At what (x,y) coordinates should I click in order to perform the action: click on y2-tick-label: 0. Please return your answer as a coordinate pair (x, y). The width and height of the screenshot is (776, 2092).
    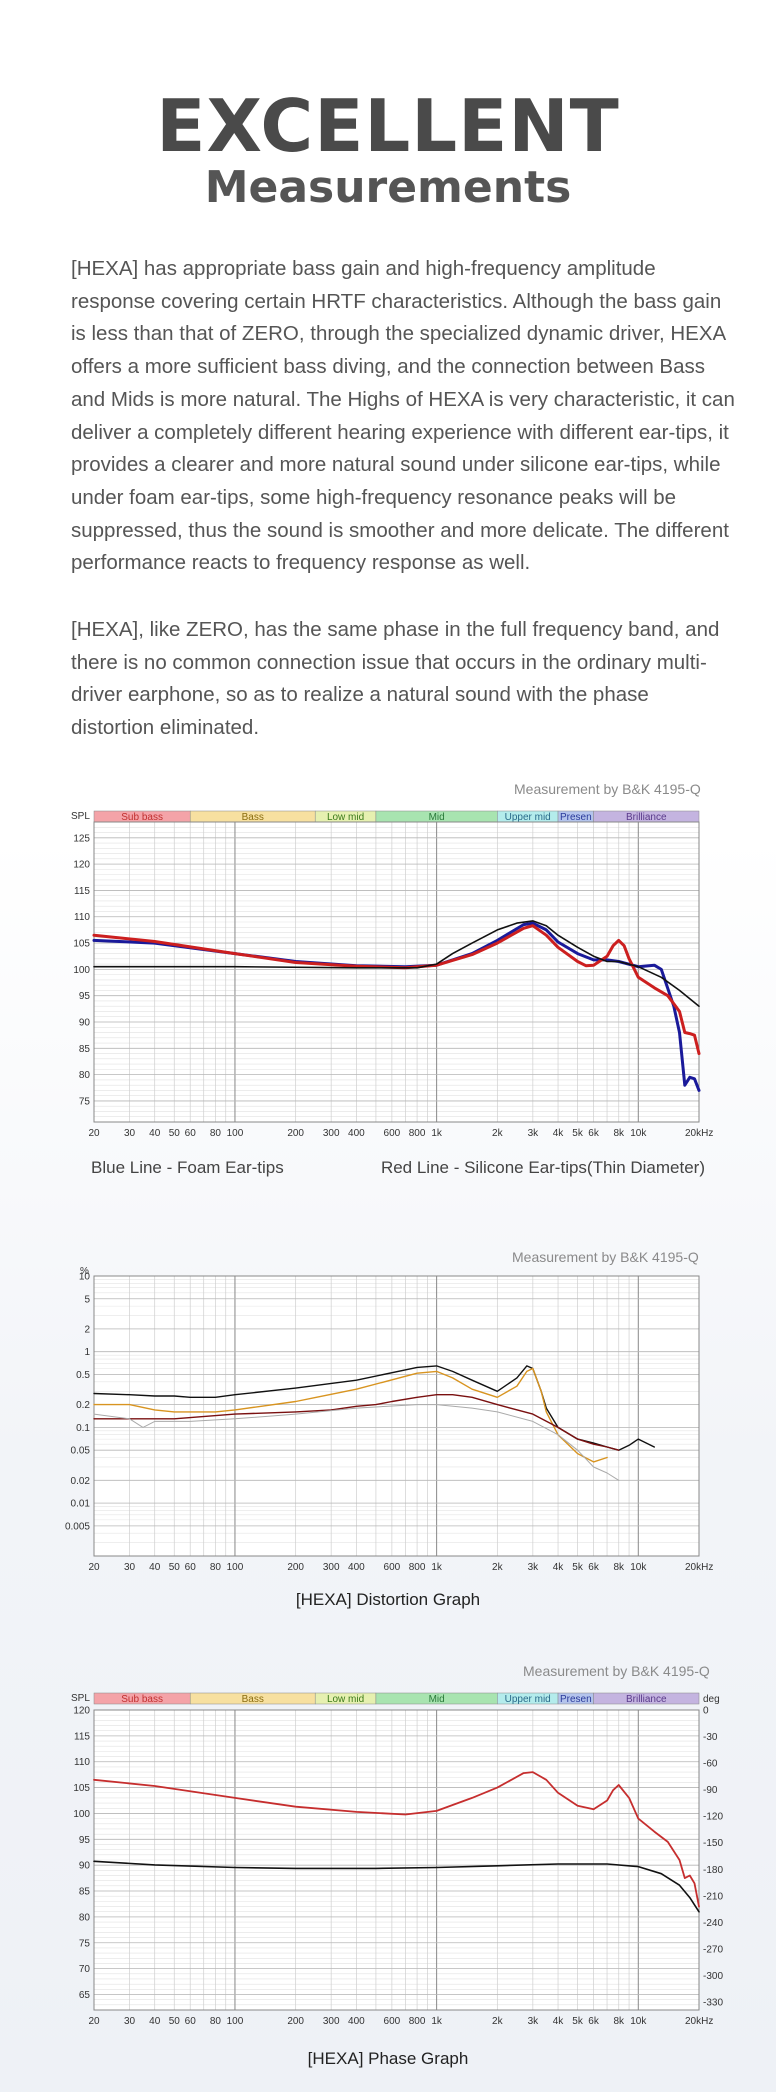
    Looking at the image, I should click on (706, 1711).